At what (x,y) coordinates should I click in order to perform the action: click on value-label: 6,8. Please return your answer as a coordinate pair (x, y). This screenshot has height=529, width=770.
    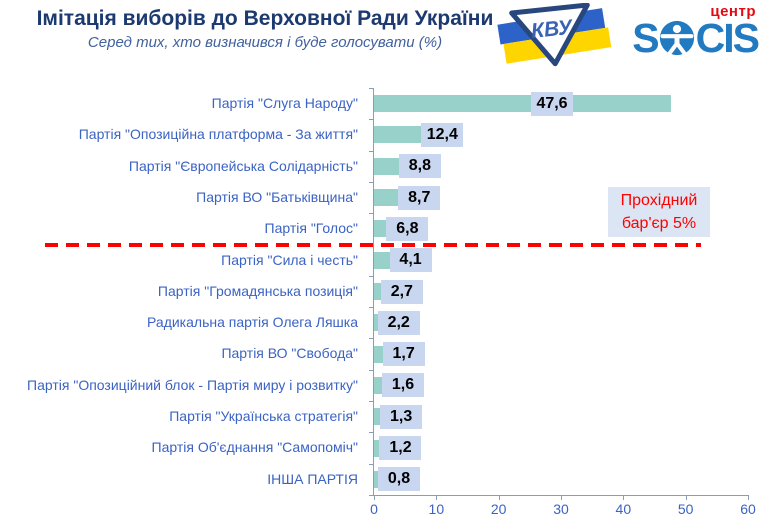
    Looking at the image, I should click on (407, 228).